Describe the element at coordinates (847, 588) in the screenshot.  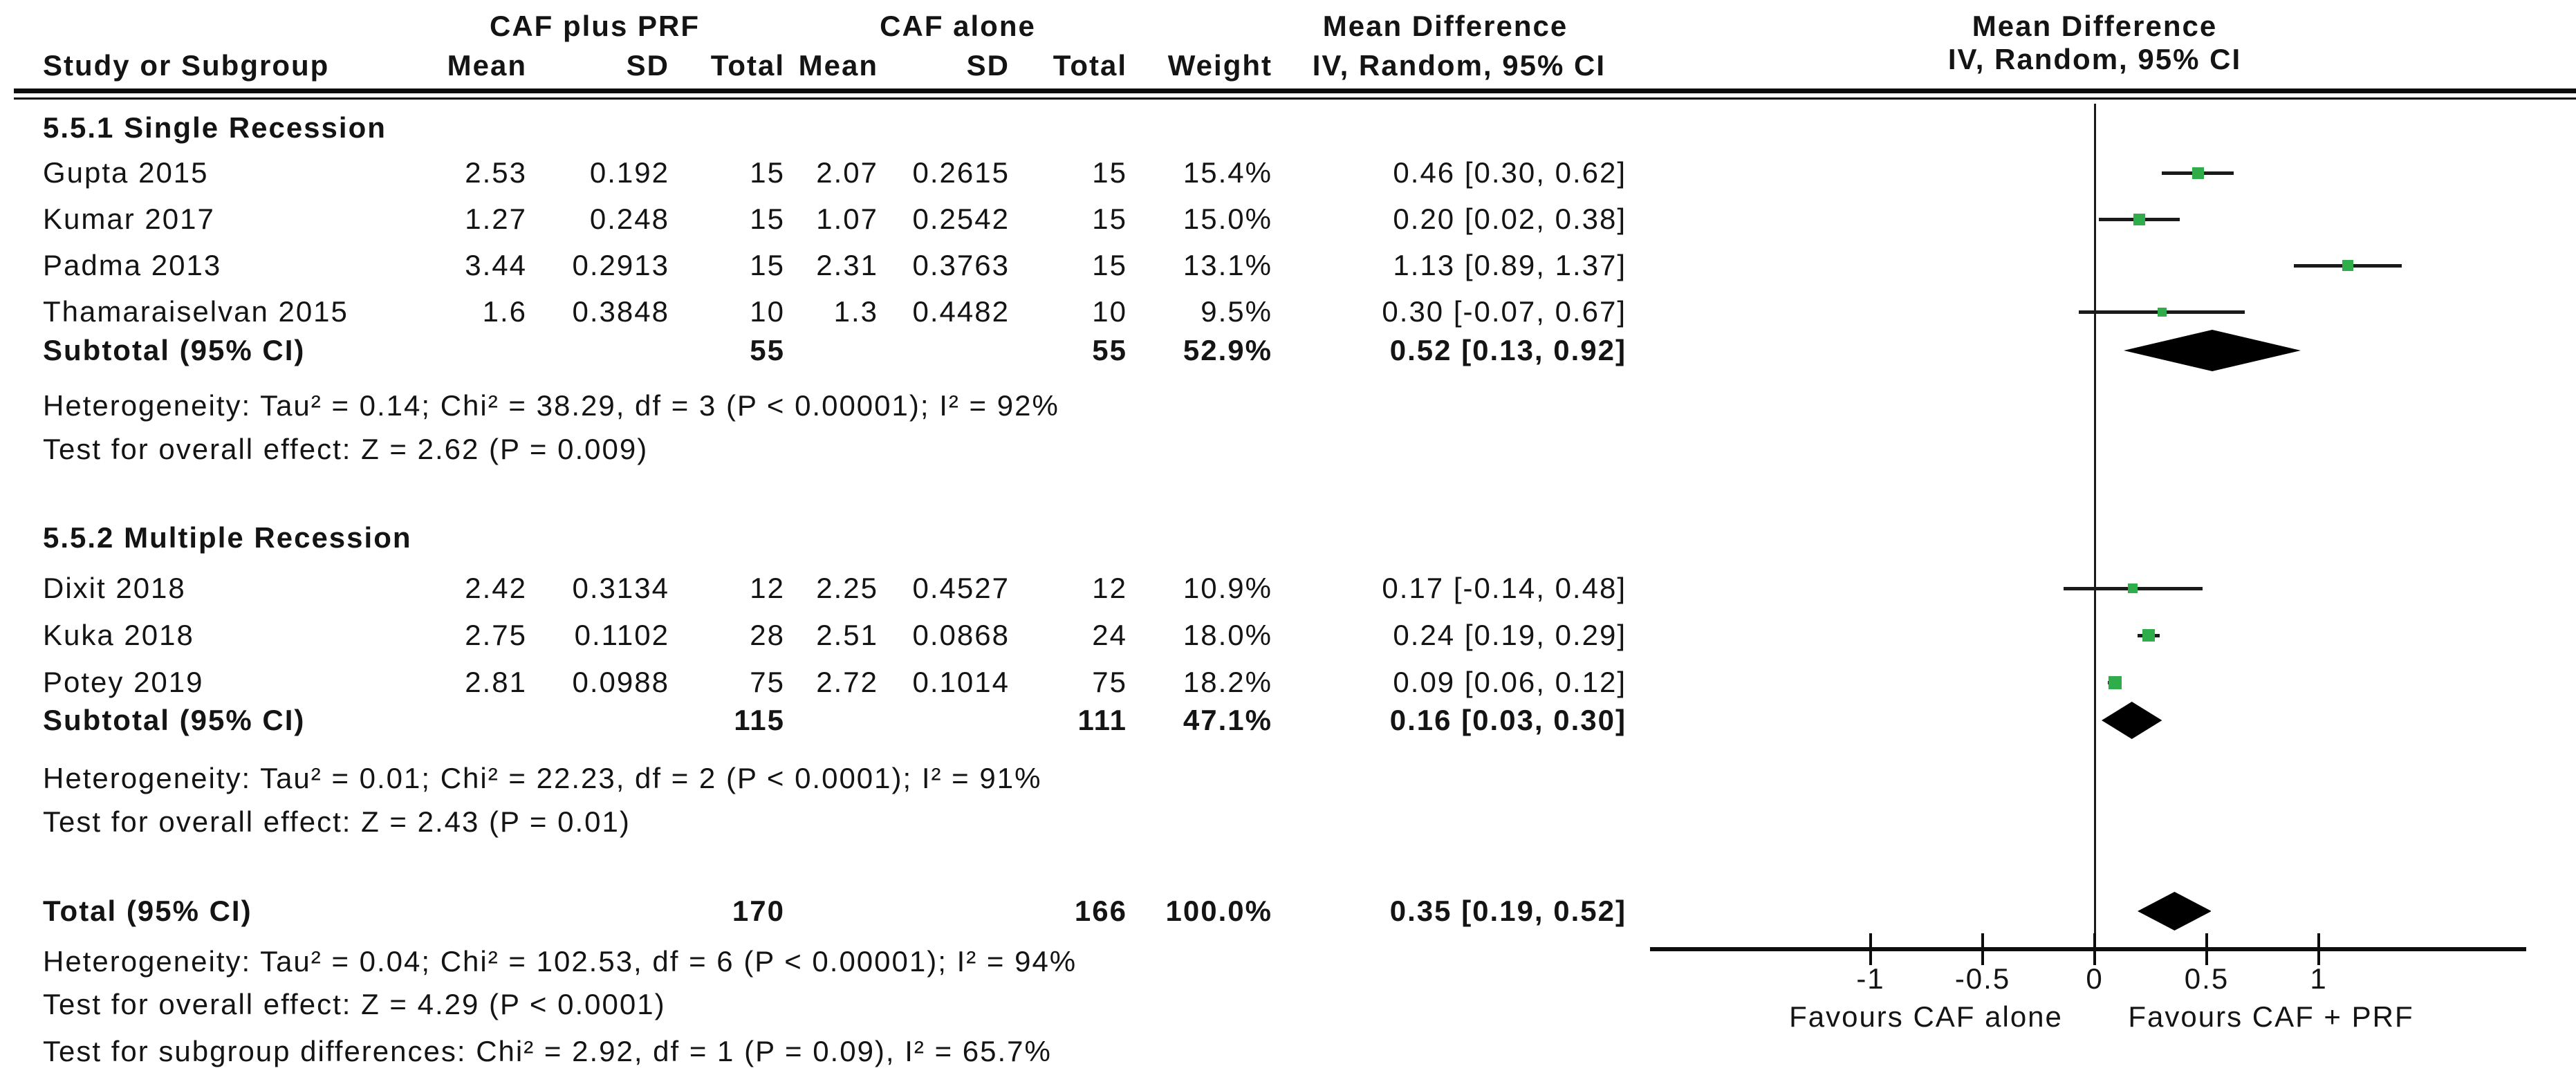
I see `mean2-cell: 2.25` at that location.